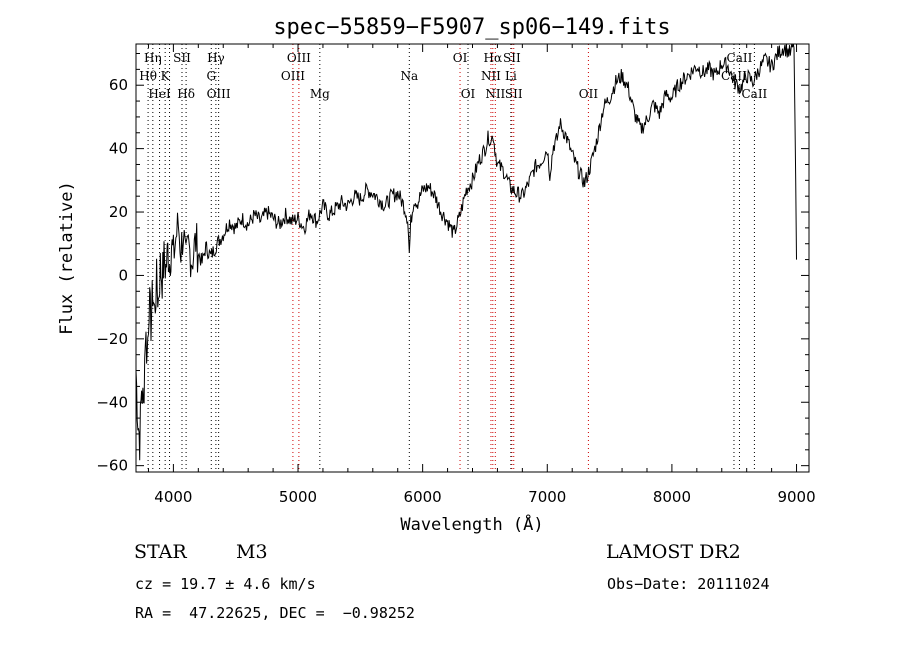 The width and height of the screenshot is (900, 650). Describe the element at coordinates (320, 94) in the screenshot. I see `line-annotation: Mg` at that location.